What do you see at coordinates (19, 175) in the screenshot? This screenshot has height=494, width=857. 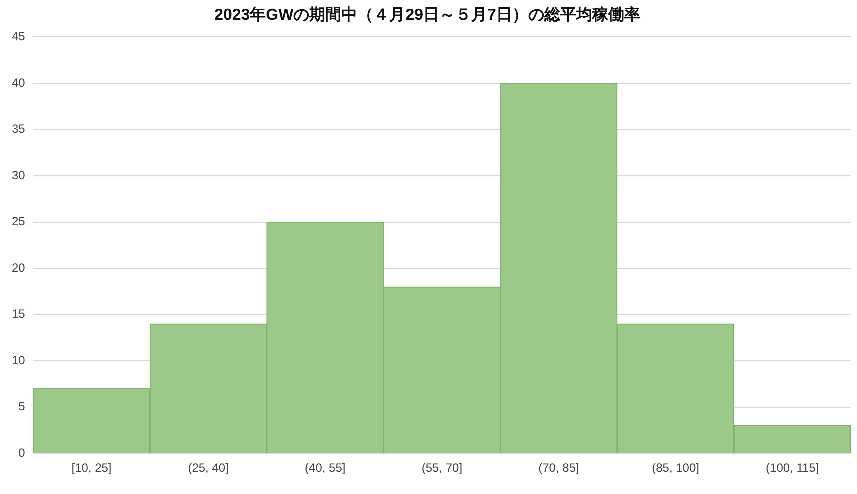 I see `y-tick-label: 30` at bounding box center [19, 175].